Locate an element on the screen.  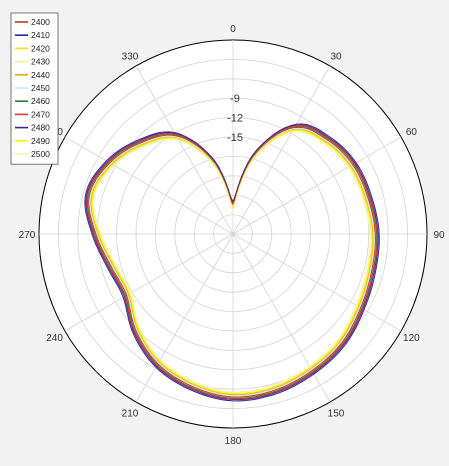
legend-label: 2410 is located at coordinates (40, 35).